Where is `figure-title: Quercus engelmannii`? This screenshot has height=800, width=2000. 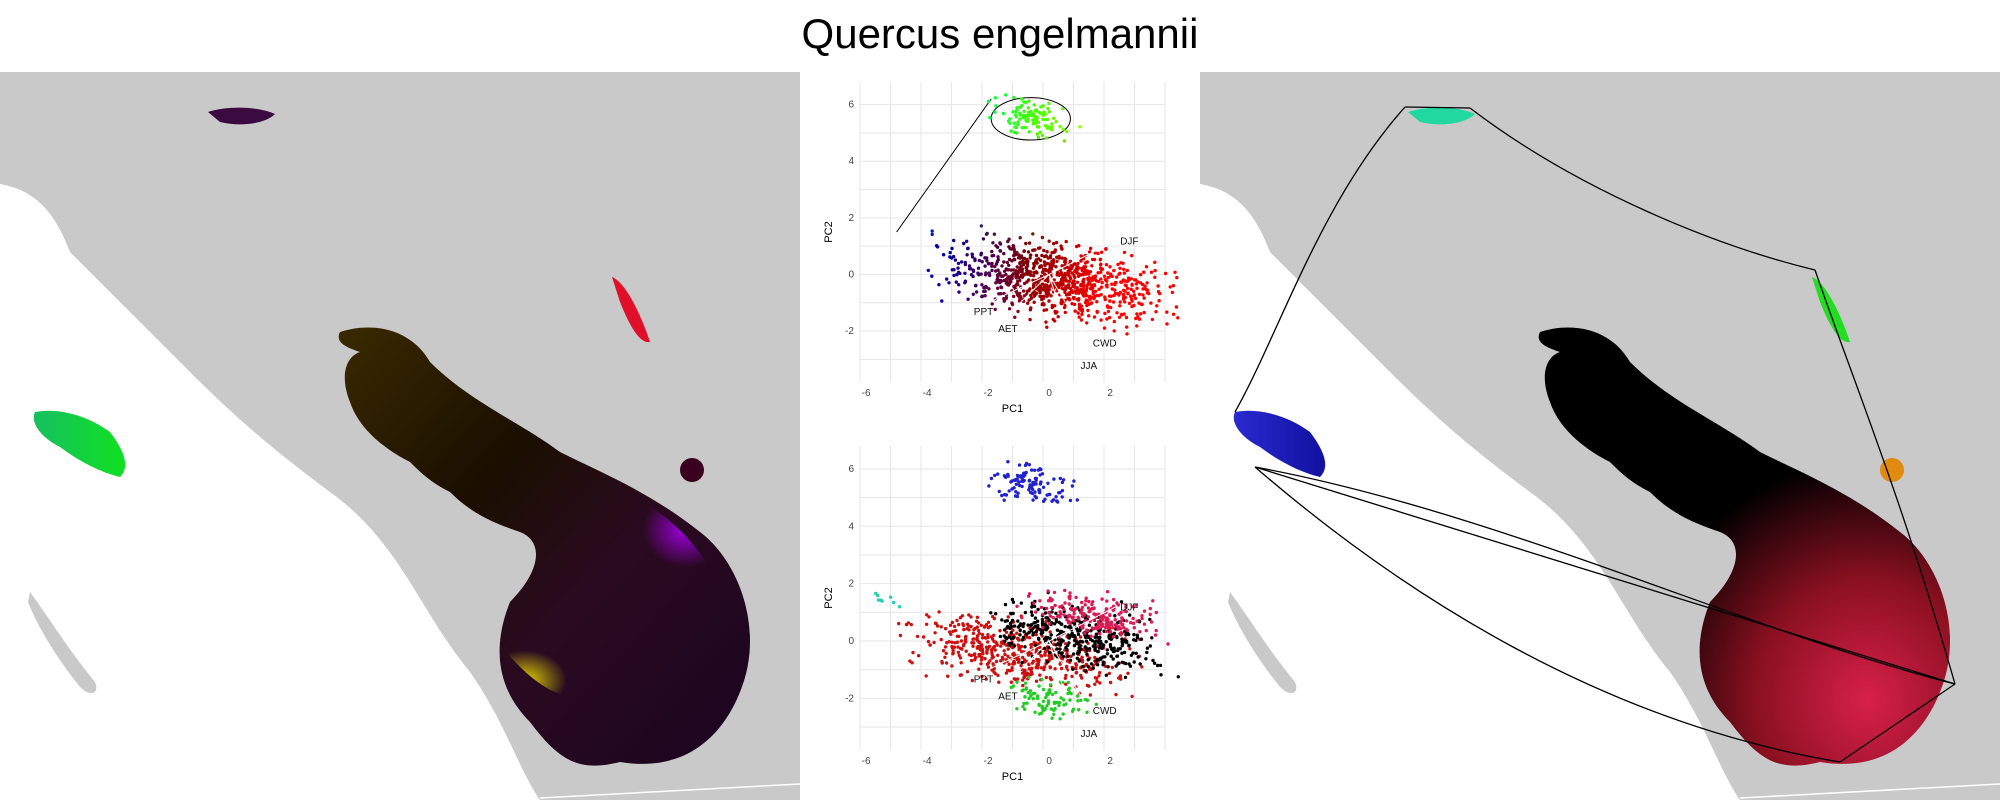
figure-title: Quercus engelmannii is located at coordinates (1000, 33).